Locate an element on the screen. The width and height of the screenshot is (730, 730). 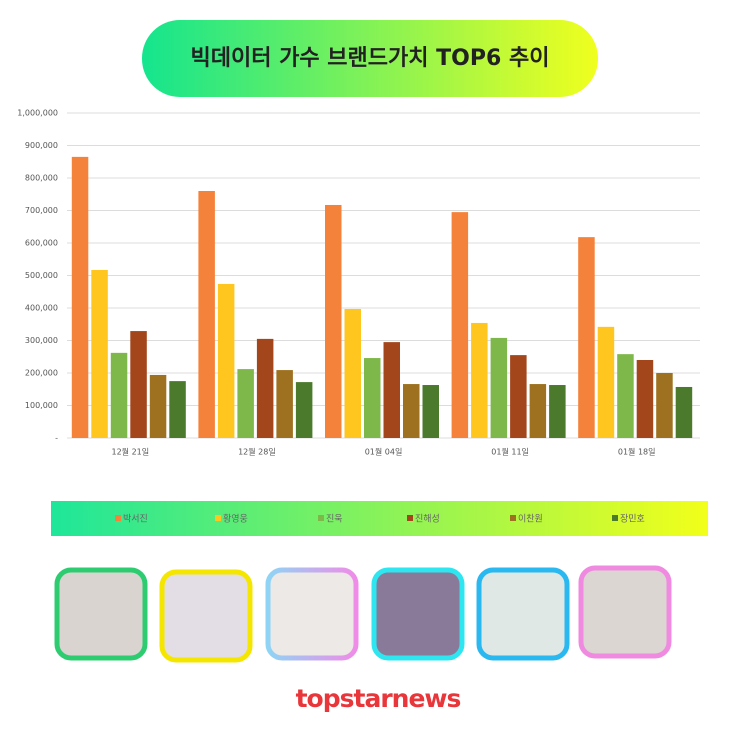
title-pill is located at coordinates (370, 58).